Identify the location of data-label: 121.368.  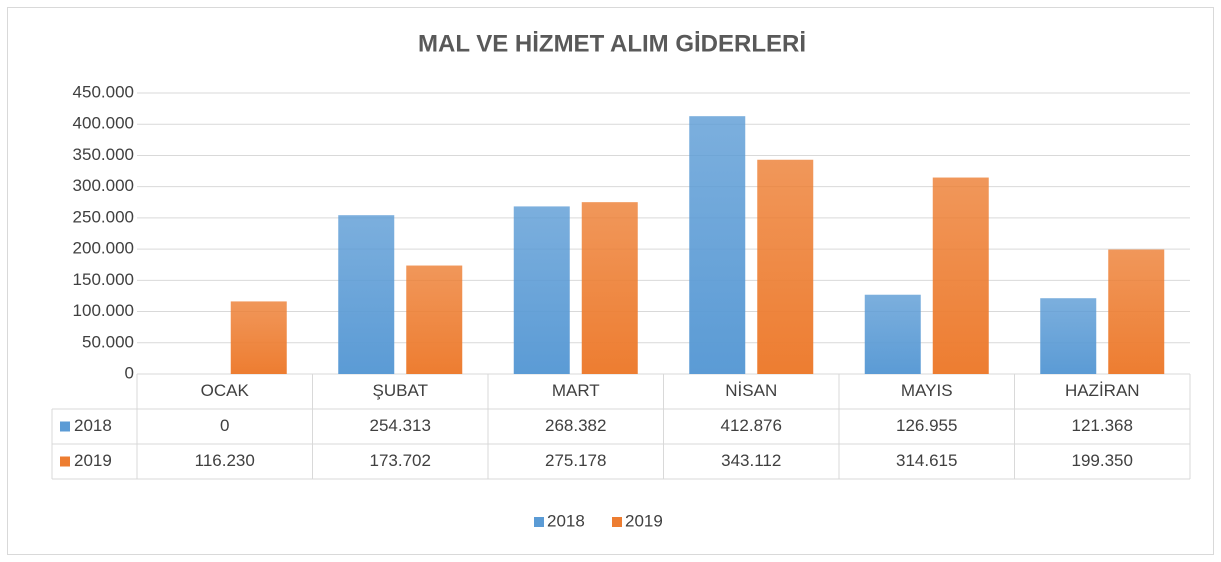
(1102, 425).